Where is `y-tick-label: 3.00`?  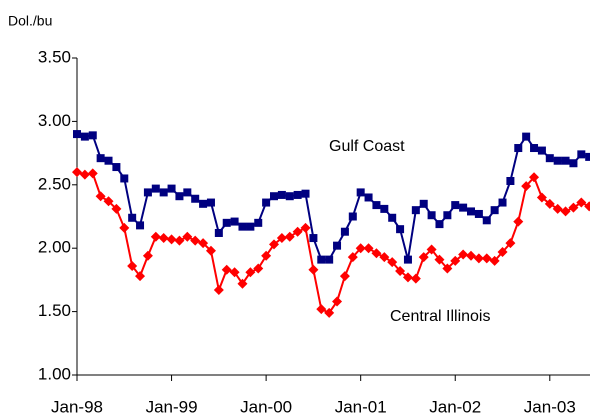 y-tick-label: 3.00 is located at coordinates (54, 120).